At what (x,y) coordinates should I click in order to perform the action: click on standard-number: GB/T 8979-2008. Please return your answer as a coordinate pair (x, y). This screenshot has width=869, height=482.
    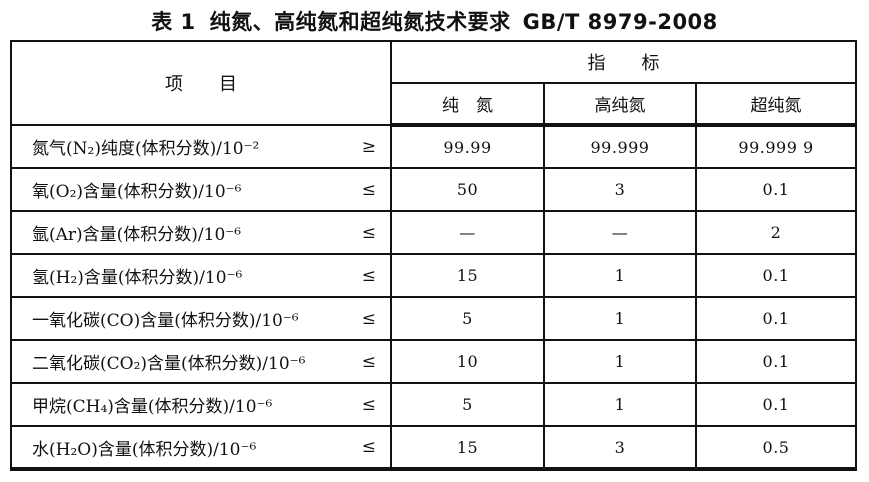
    Looking at the image, I should click on (620, 22).